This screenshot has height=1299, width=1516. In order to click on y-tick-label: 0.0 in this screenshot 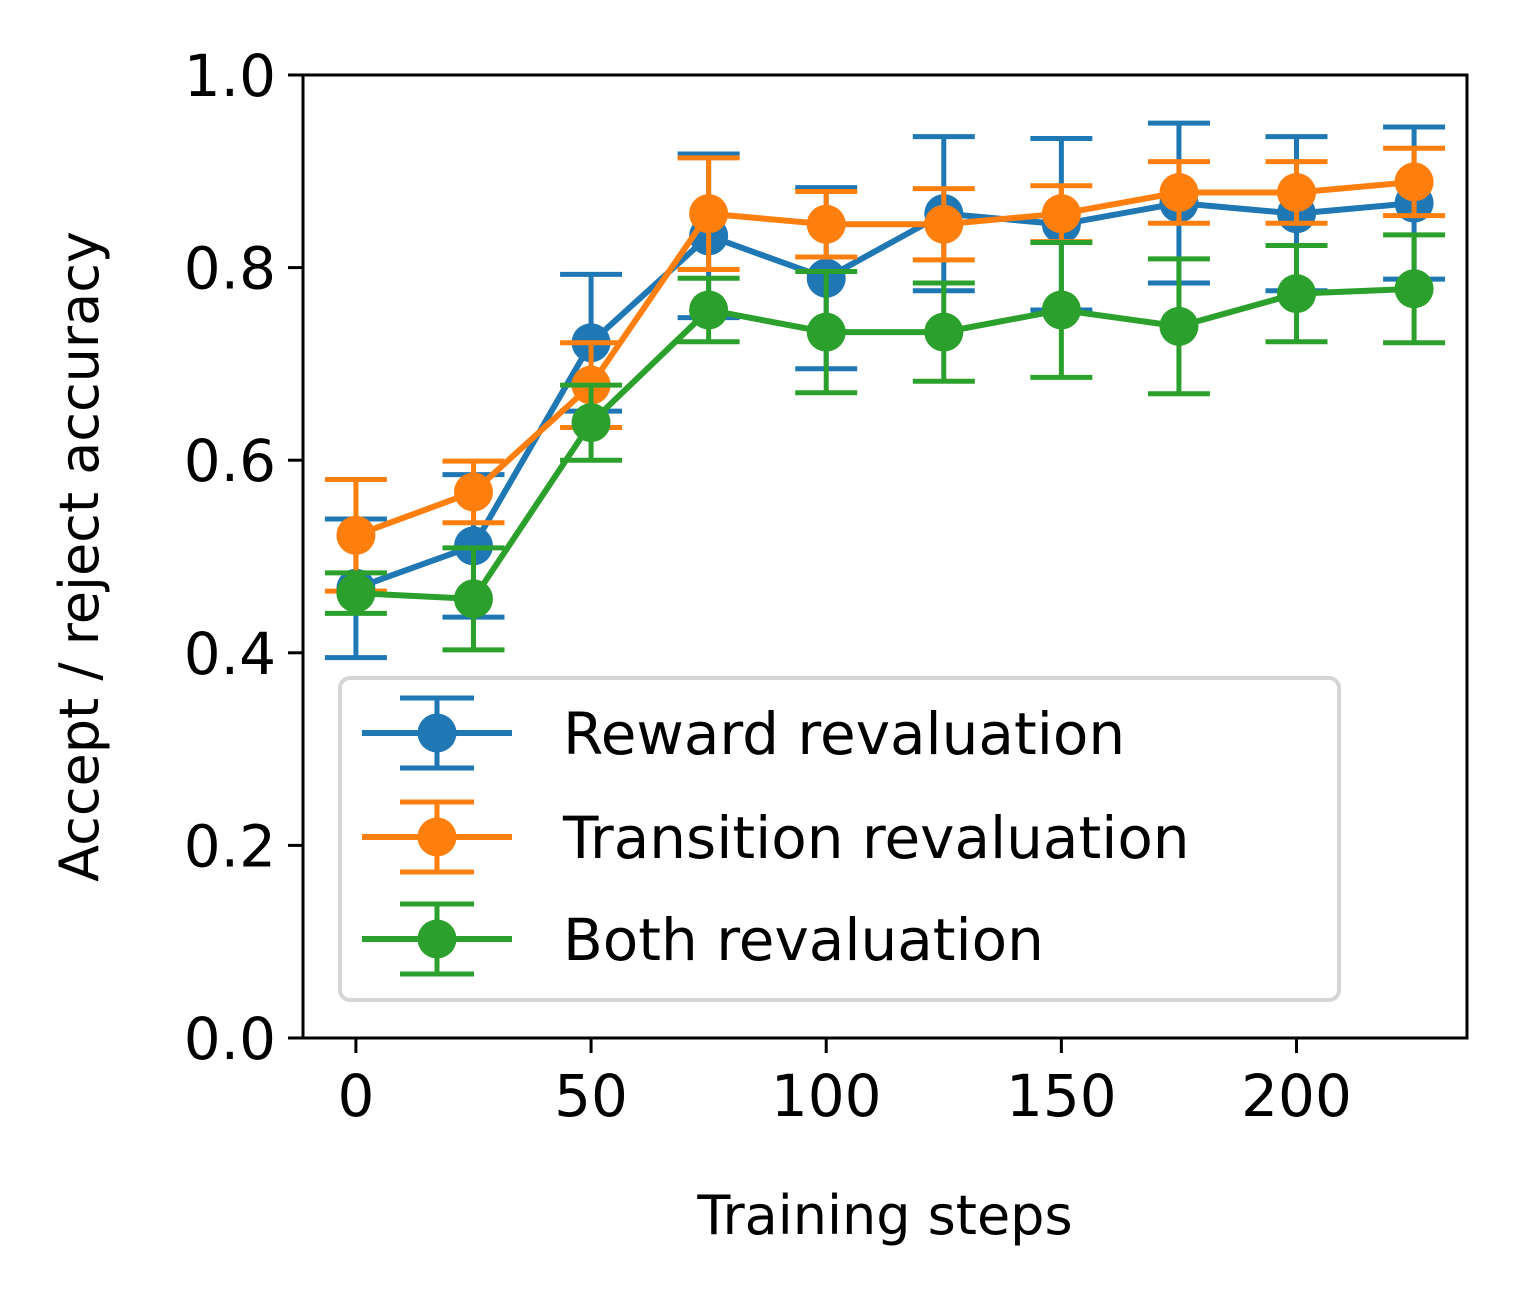, I will do `click(230, 1039)`.